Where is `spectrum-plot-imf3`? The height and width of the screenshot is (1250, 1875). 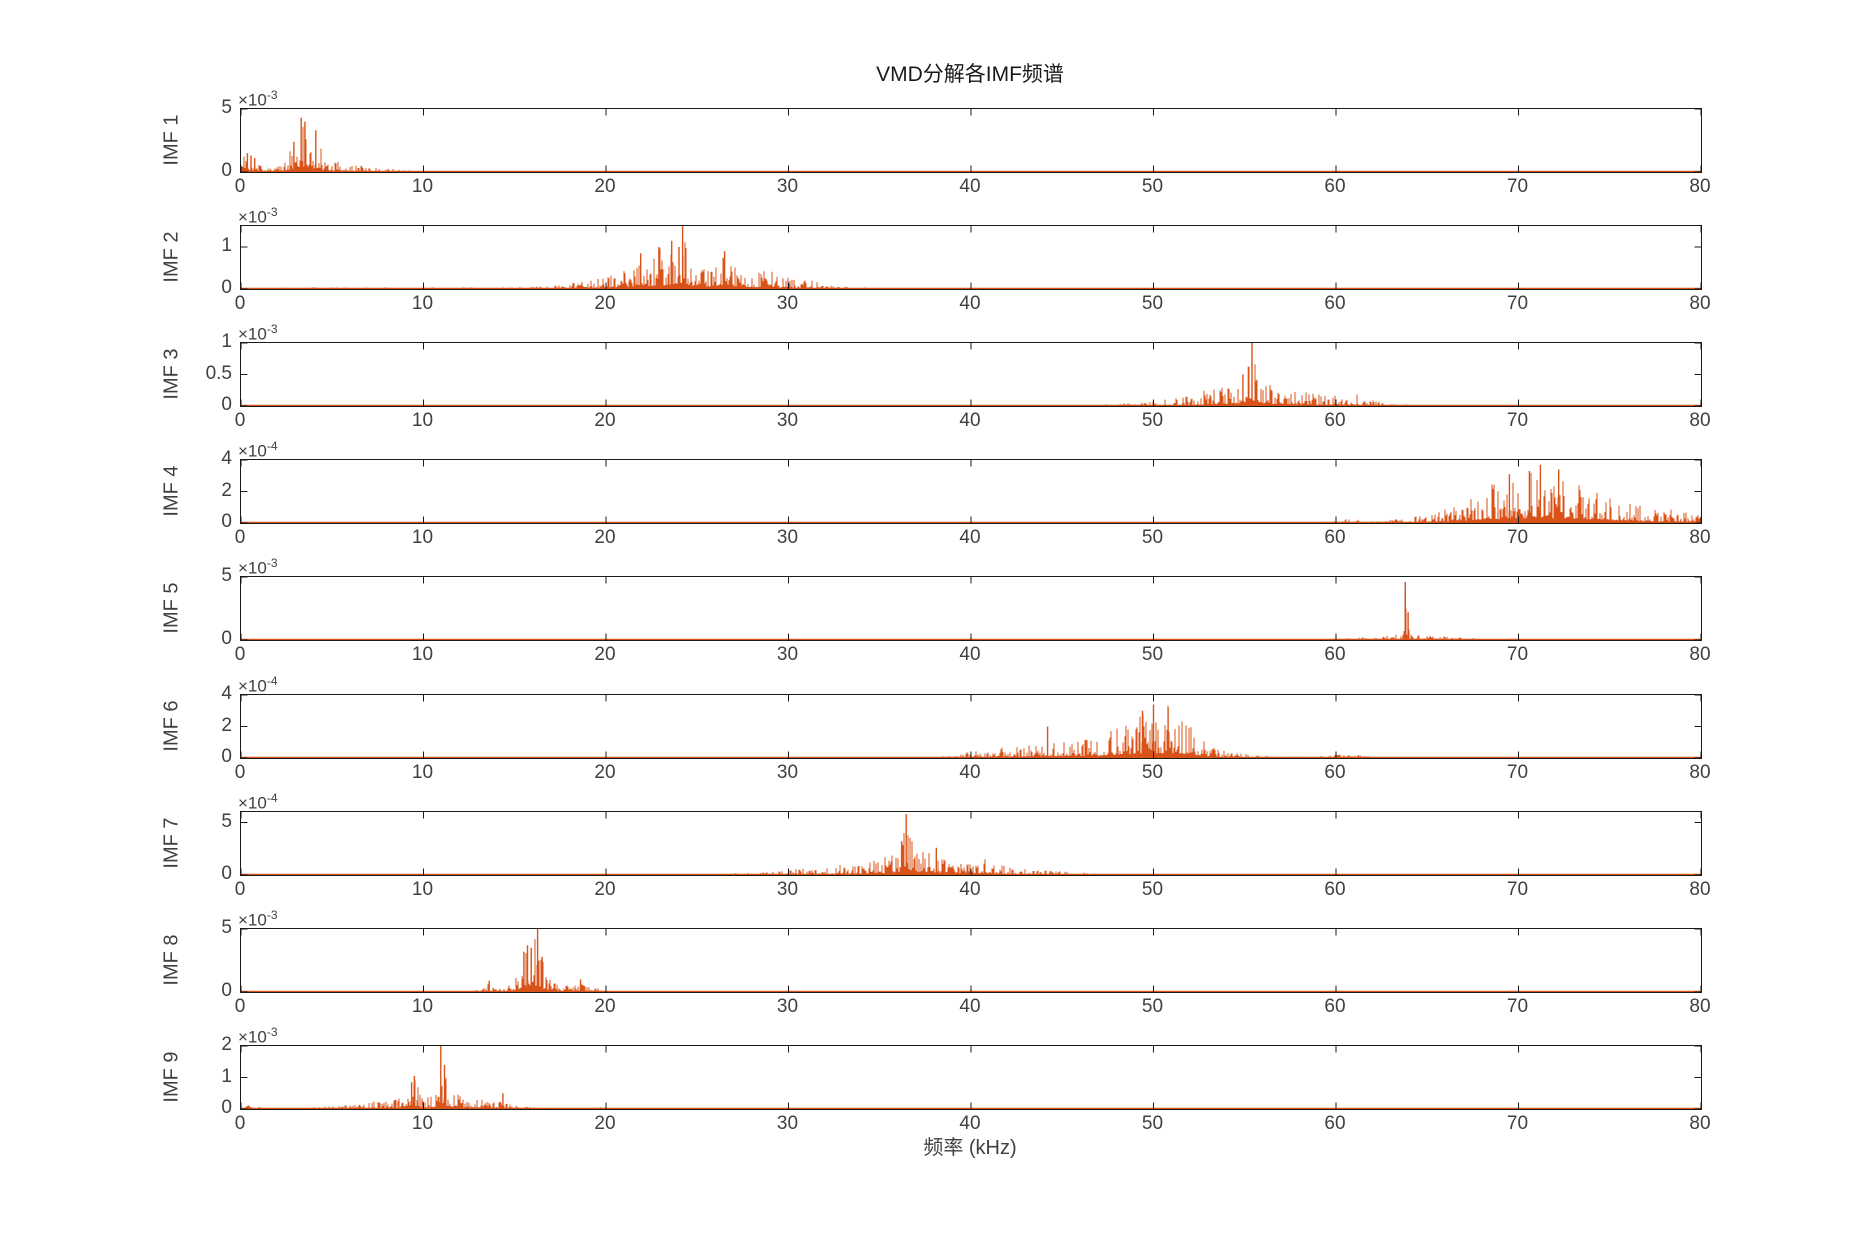
spectrum-plot-imf3 is located at coordinates (971, 374).